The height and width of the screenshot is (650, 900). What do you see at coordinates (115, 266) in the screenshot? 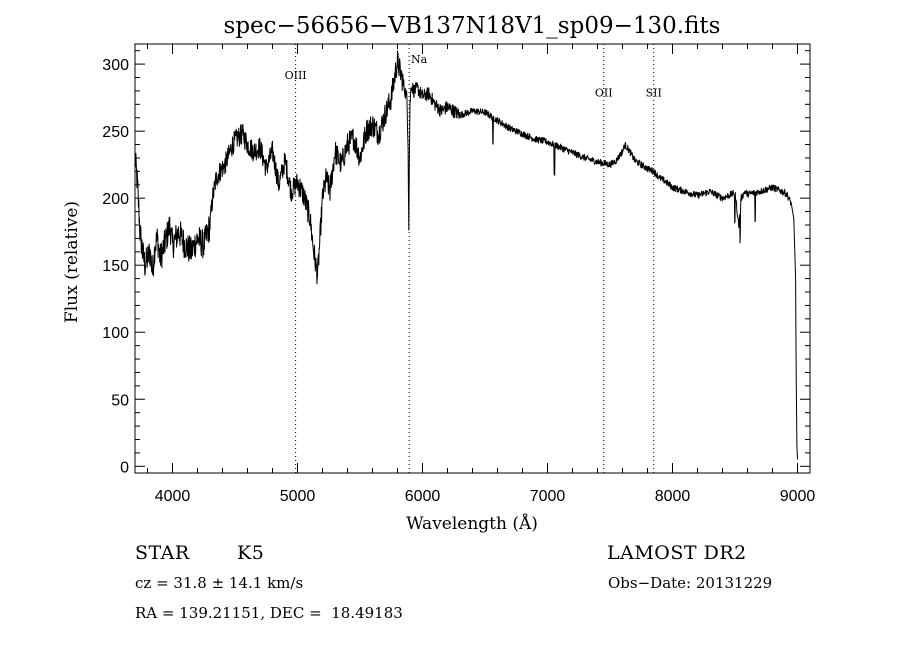
I see `y-tick-label: 150` at bounding box center [115, 266].